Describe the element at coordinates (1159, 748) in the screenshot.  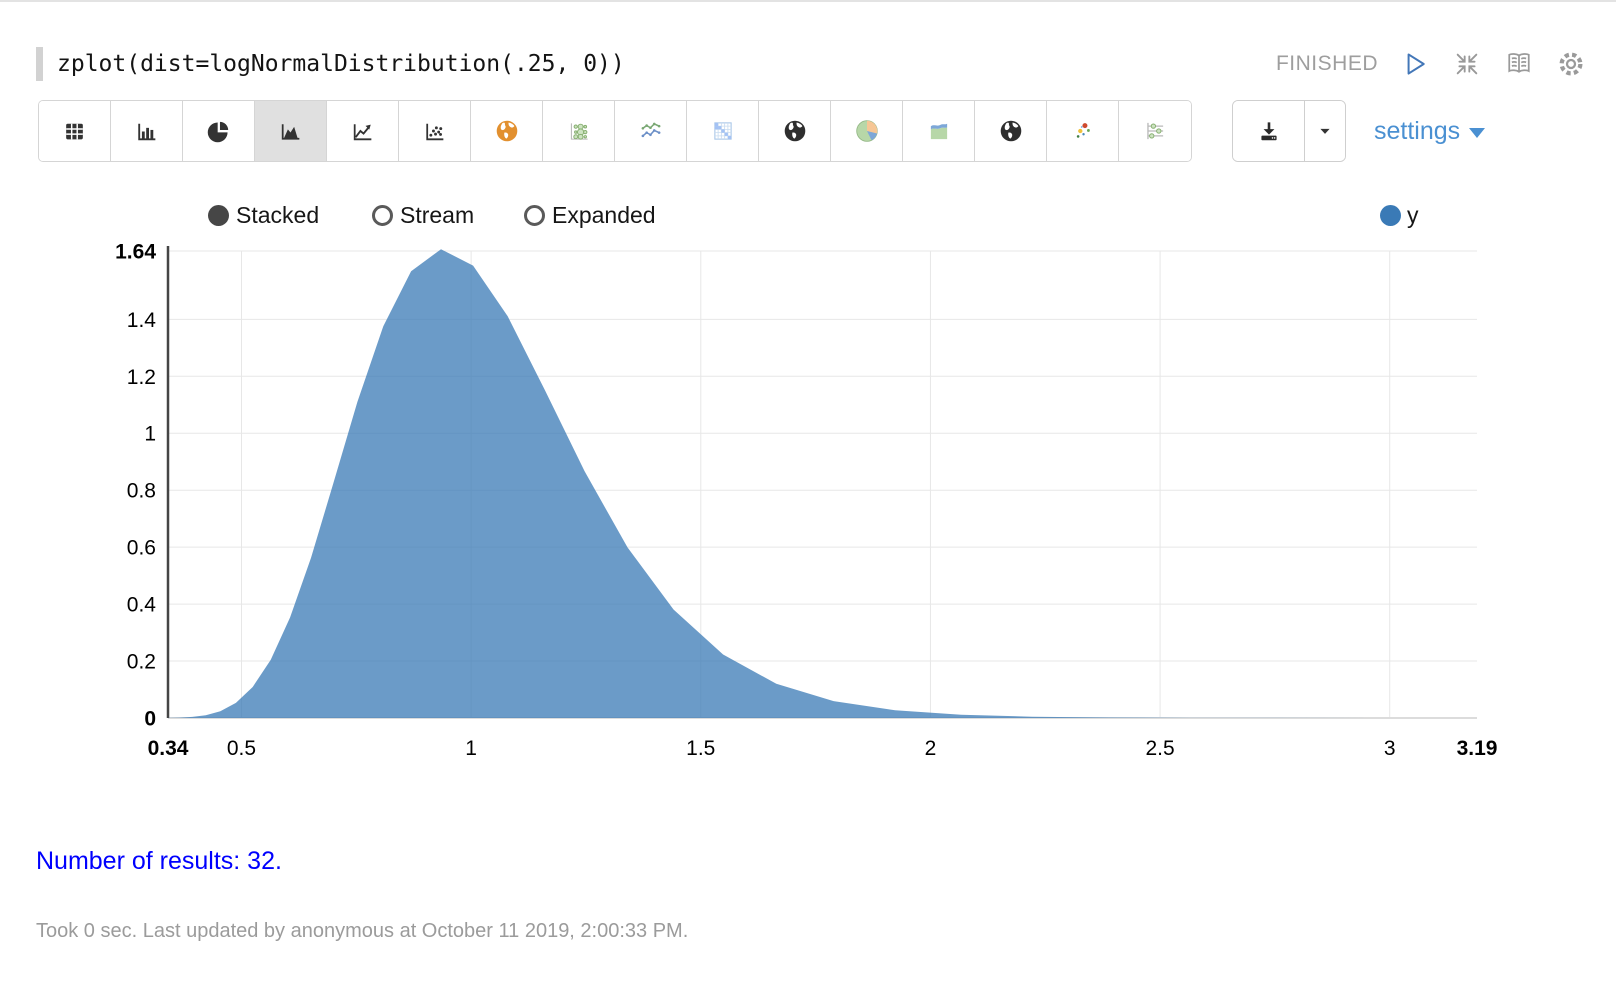
I see `x-axis-tick-label: 2.5` at that location.